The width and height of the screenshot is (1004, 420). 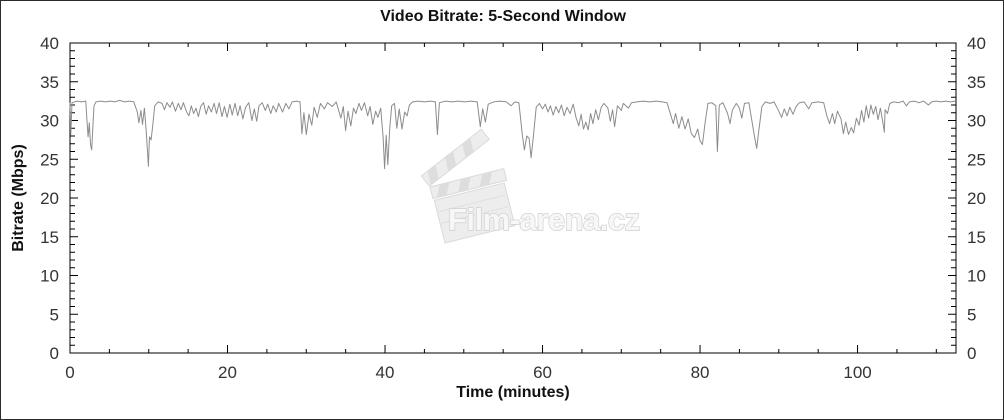 I want to click on clapperboard-icon, so click(x=468, y=186).